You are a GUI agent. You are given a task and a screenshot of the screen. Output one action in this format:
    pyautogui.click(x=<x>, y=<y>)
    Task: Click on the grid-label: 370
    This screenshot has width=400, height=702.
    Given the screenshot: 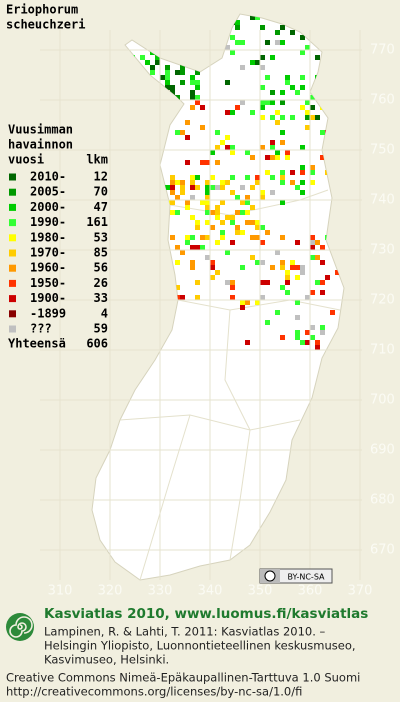 What is the action you would take?
    pyautogui.click(x=360, y=591)
    